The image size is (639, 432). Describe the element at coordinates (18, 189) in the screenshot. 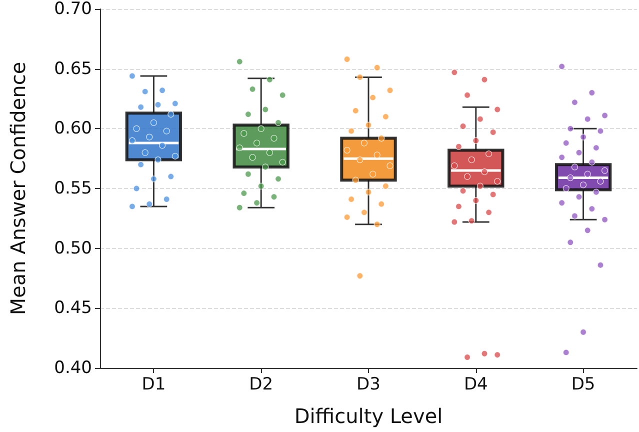

I see `y-axis-title: Mean Answer Confidence` at that location.